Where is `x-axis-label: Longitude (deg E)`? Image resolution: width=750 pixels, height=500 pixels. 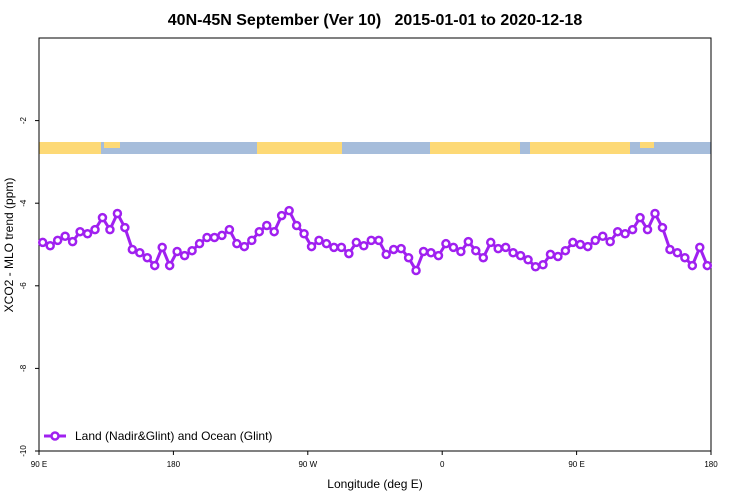 x-axis-label: Longitude (deg E) is located at coordinates (374, 484).